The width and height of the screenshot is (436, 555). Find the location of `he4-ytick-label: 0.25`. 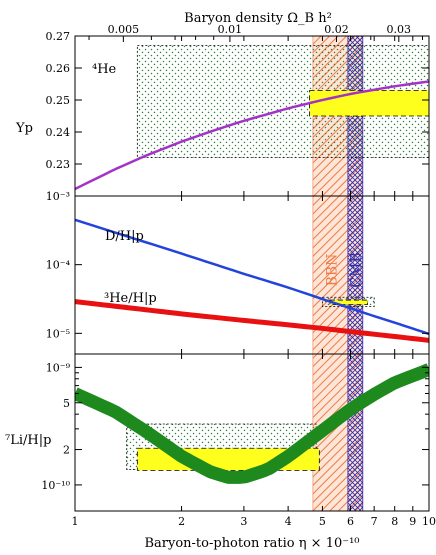

he4-ytick-label: 0.25 is located at coordinates (58, 100).